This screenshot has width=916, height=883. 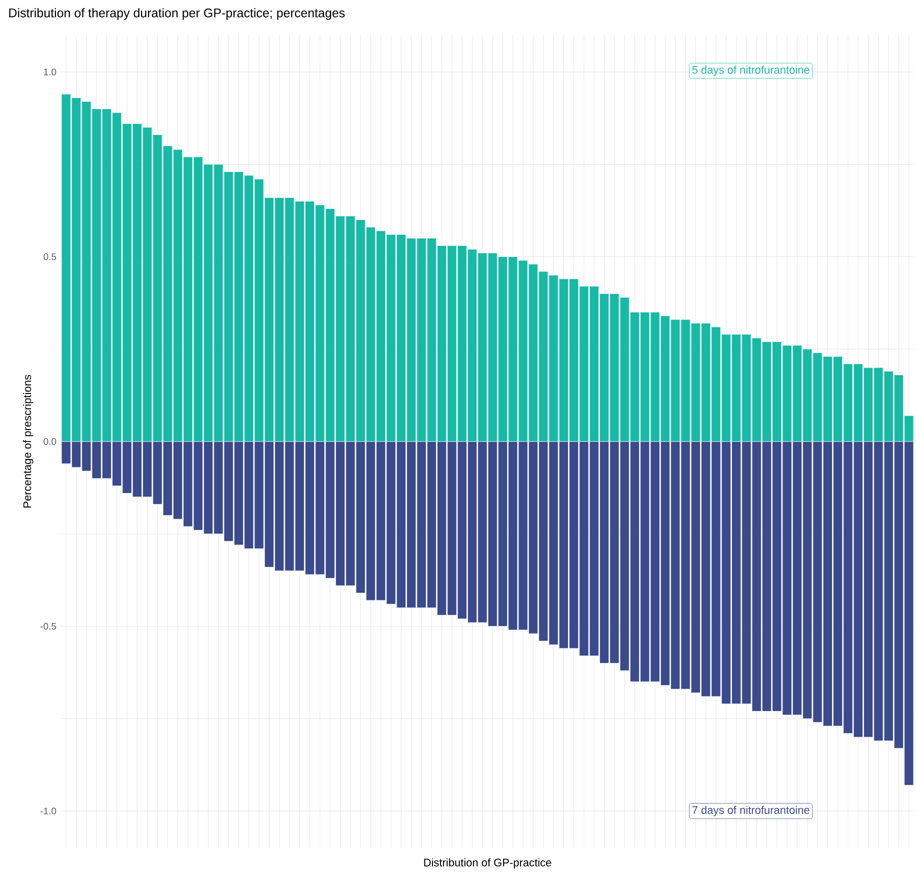 I want to click on y-tick-label: 0.0, so click(x=50, y=441).